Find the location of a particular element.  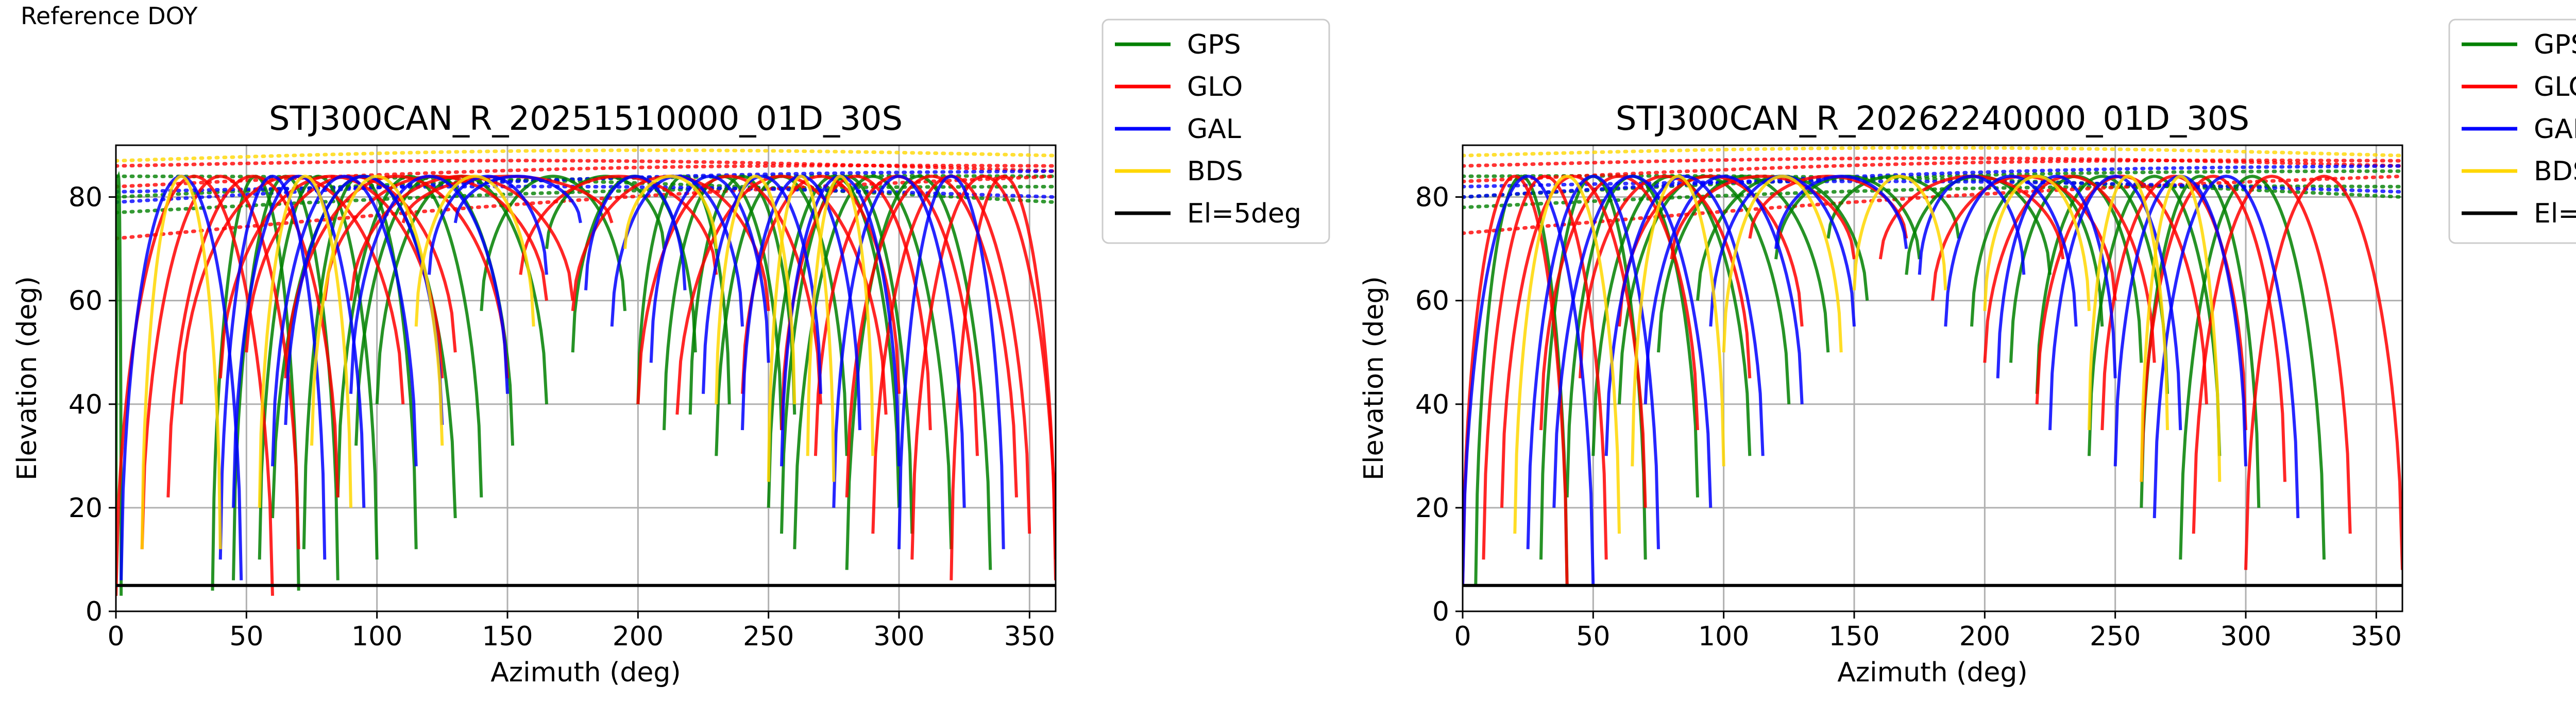

page-title: Reference DOY is located at coordinates (109, 16).